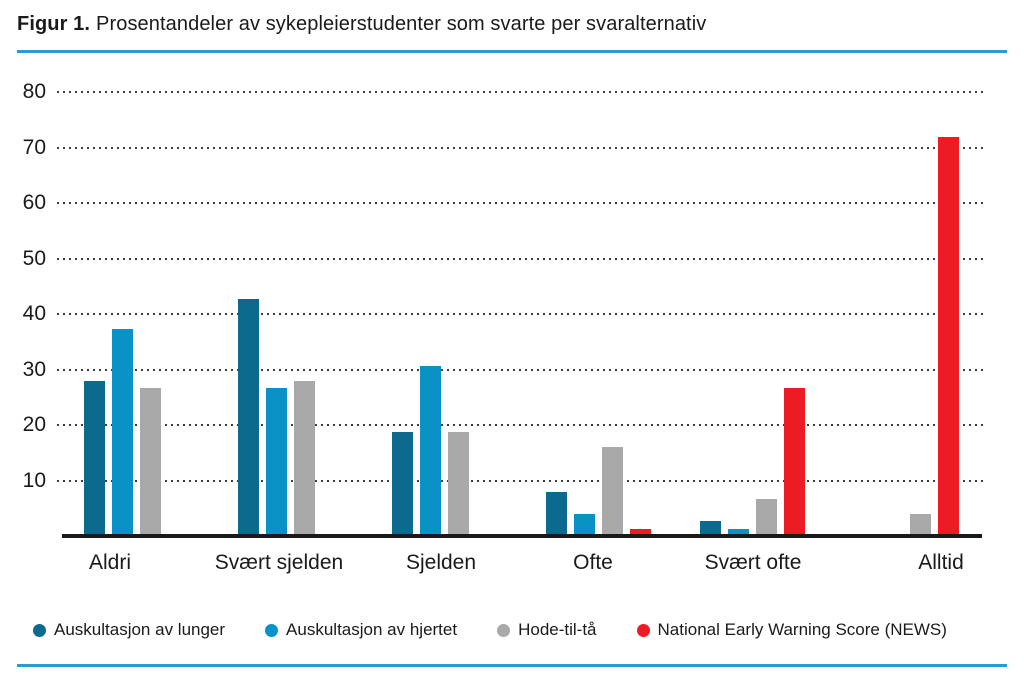  I want to click on y-axis-tick-label-40: 40, so click(34, 314).